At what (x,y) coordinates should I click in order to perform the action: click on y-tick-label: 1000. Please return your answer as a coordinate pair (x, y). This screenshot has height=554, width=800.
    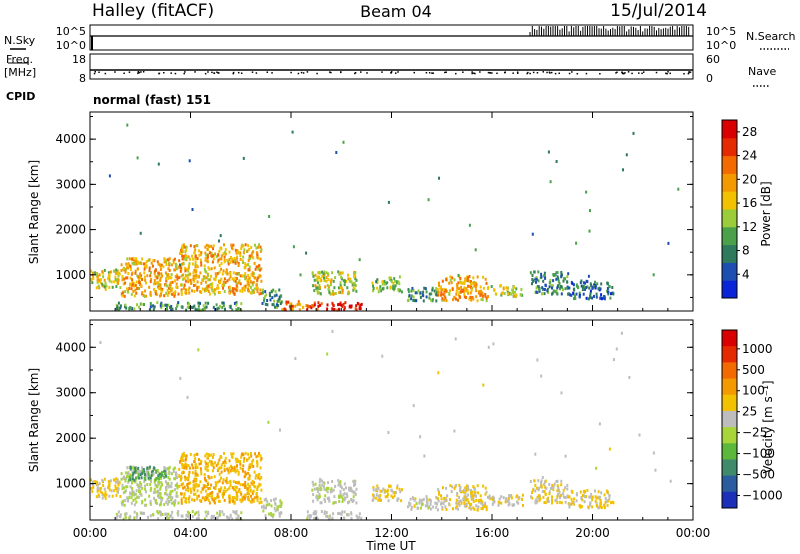
    Looking at the image, I should click on (70, 275).